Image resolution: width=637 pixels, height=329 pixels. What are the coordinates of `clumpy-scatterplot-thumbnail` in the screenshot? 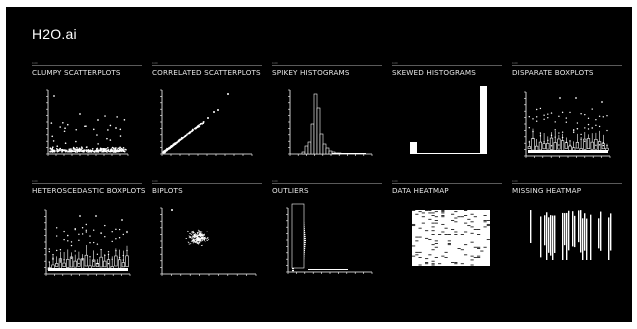 It's located at (87, 122).